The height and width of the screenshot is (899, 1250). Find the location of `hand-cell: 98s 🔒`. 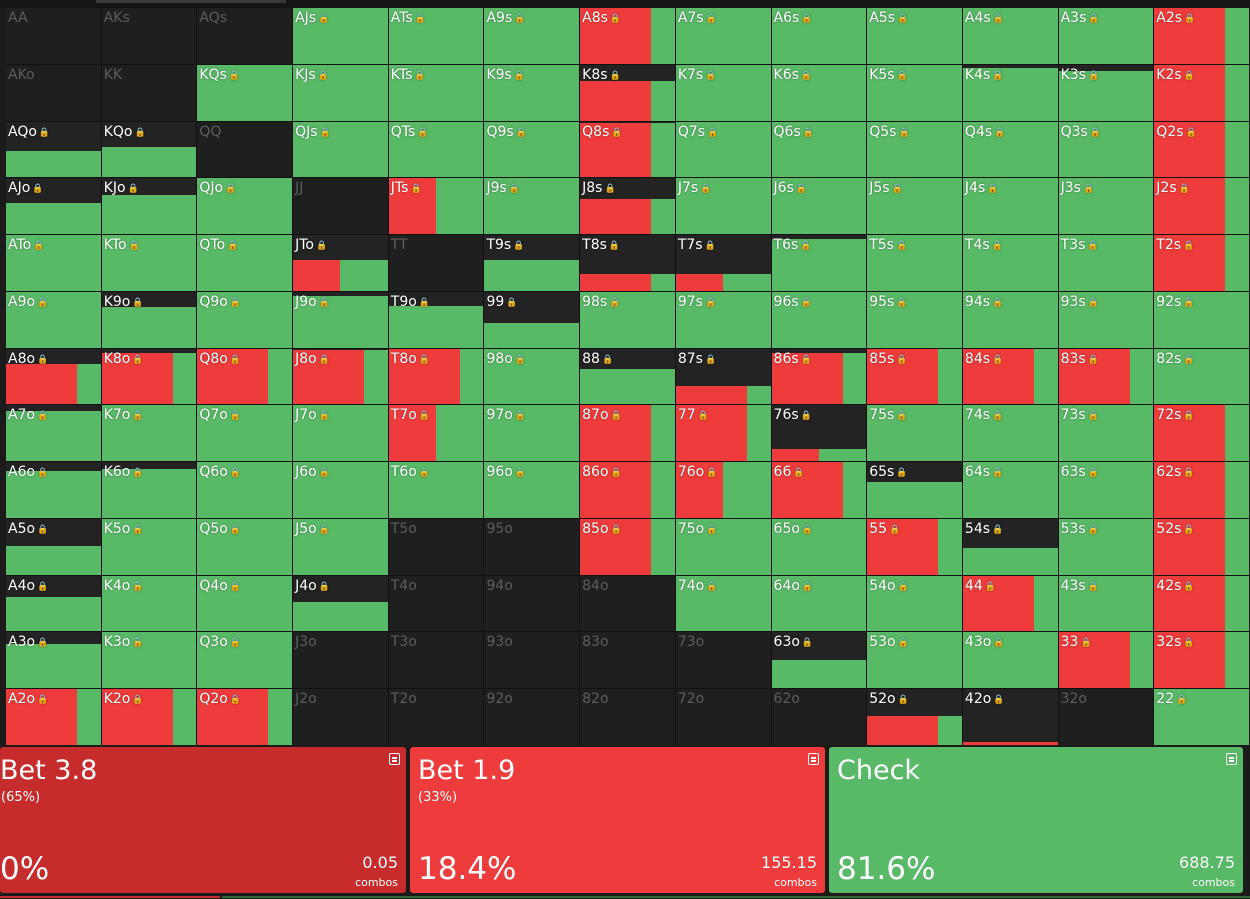

hand-cell: 98s 🔒 is located at coordinates (627, 319).